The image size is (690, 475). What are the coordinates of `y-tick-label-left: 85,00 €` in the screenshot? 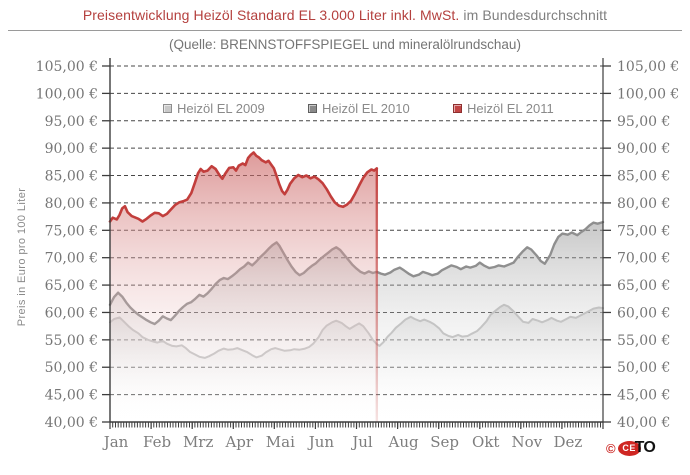 It's located at (71, 177).